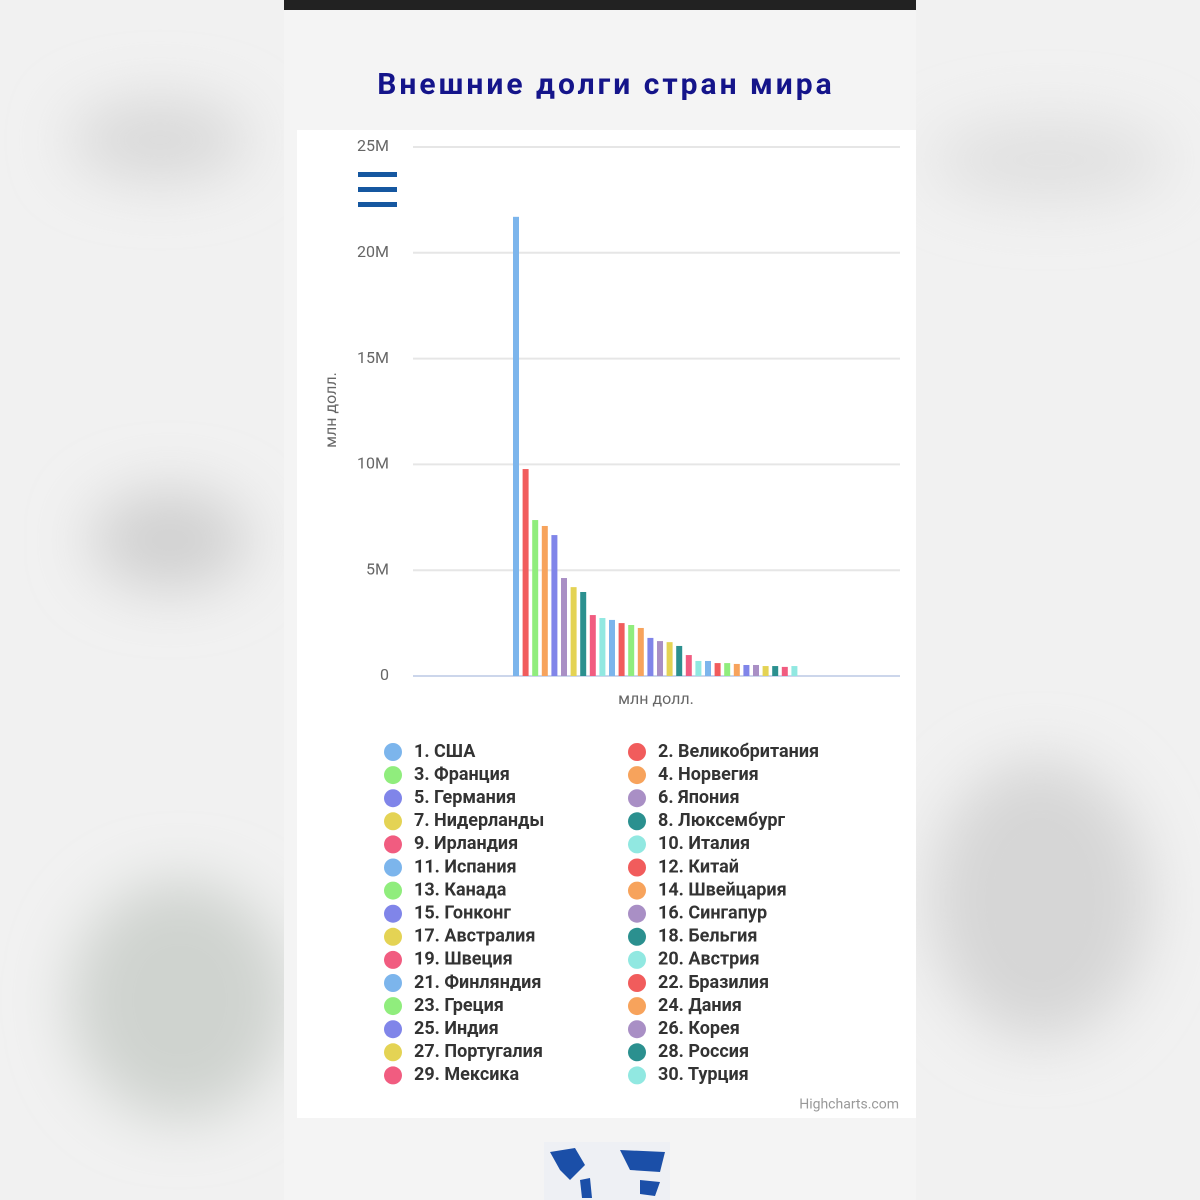 Image resolution: width=1200 pixels, height=1200 pixels. I want to click on legend-label: 16. Сингапур, so click(712, 912).